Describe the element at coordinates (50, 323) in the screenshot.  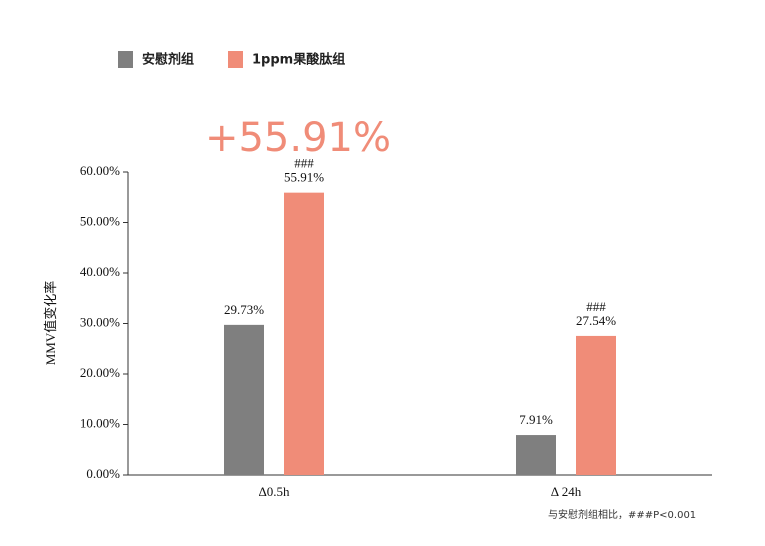
I see `y-axis-label: MMV值变化率` at that location.